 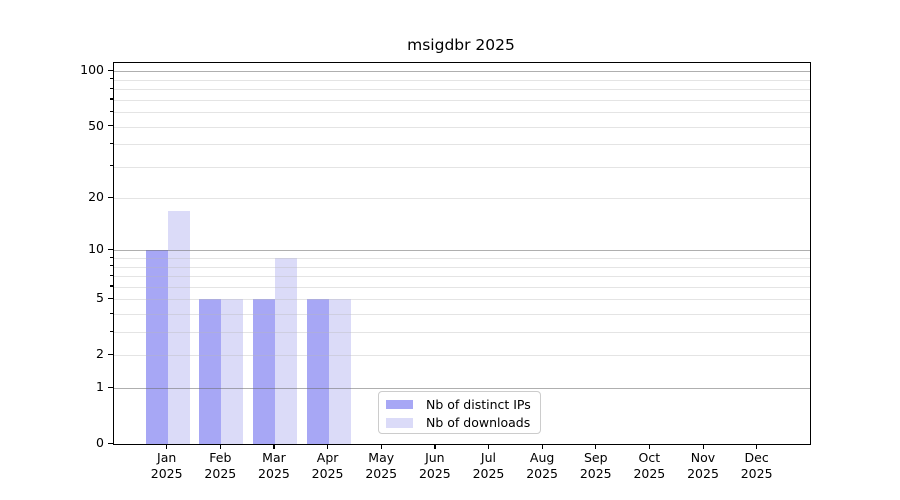 What do you see at coordinates (210, 371) in the screenshot?
I see `bar-nb-of-distinct-ips-feb` at bounding box center [210, 371].